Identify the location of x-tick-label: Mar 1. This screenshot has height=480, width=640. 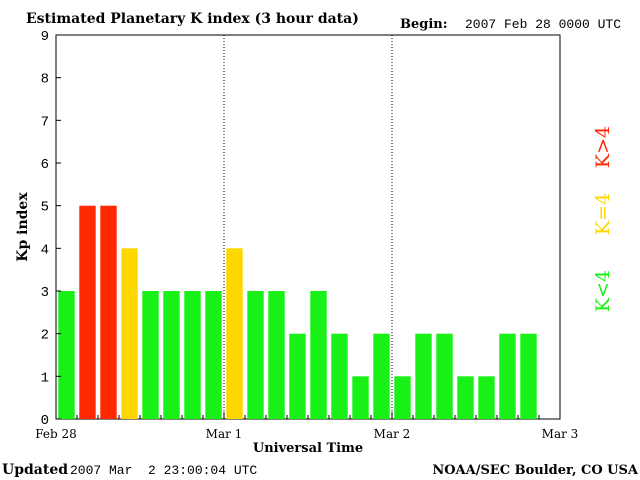
(224, 434).